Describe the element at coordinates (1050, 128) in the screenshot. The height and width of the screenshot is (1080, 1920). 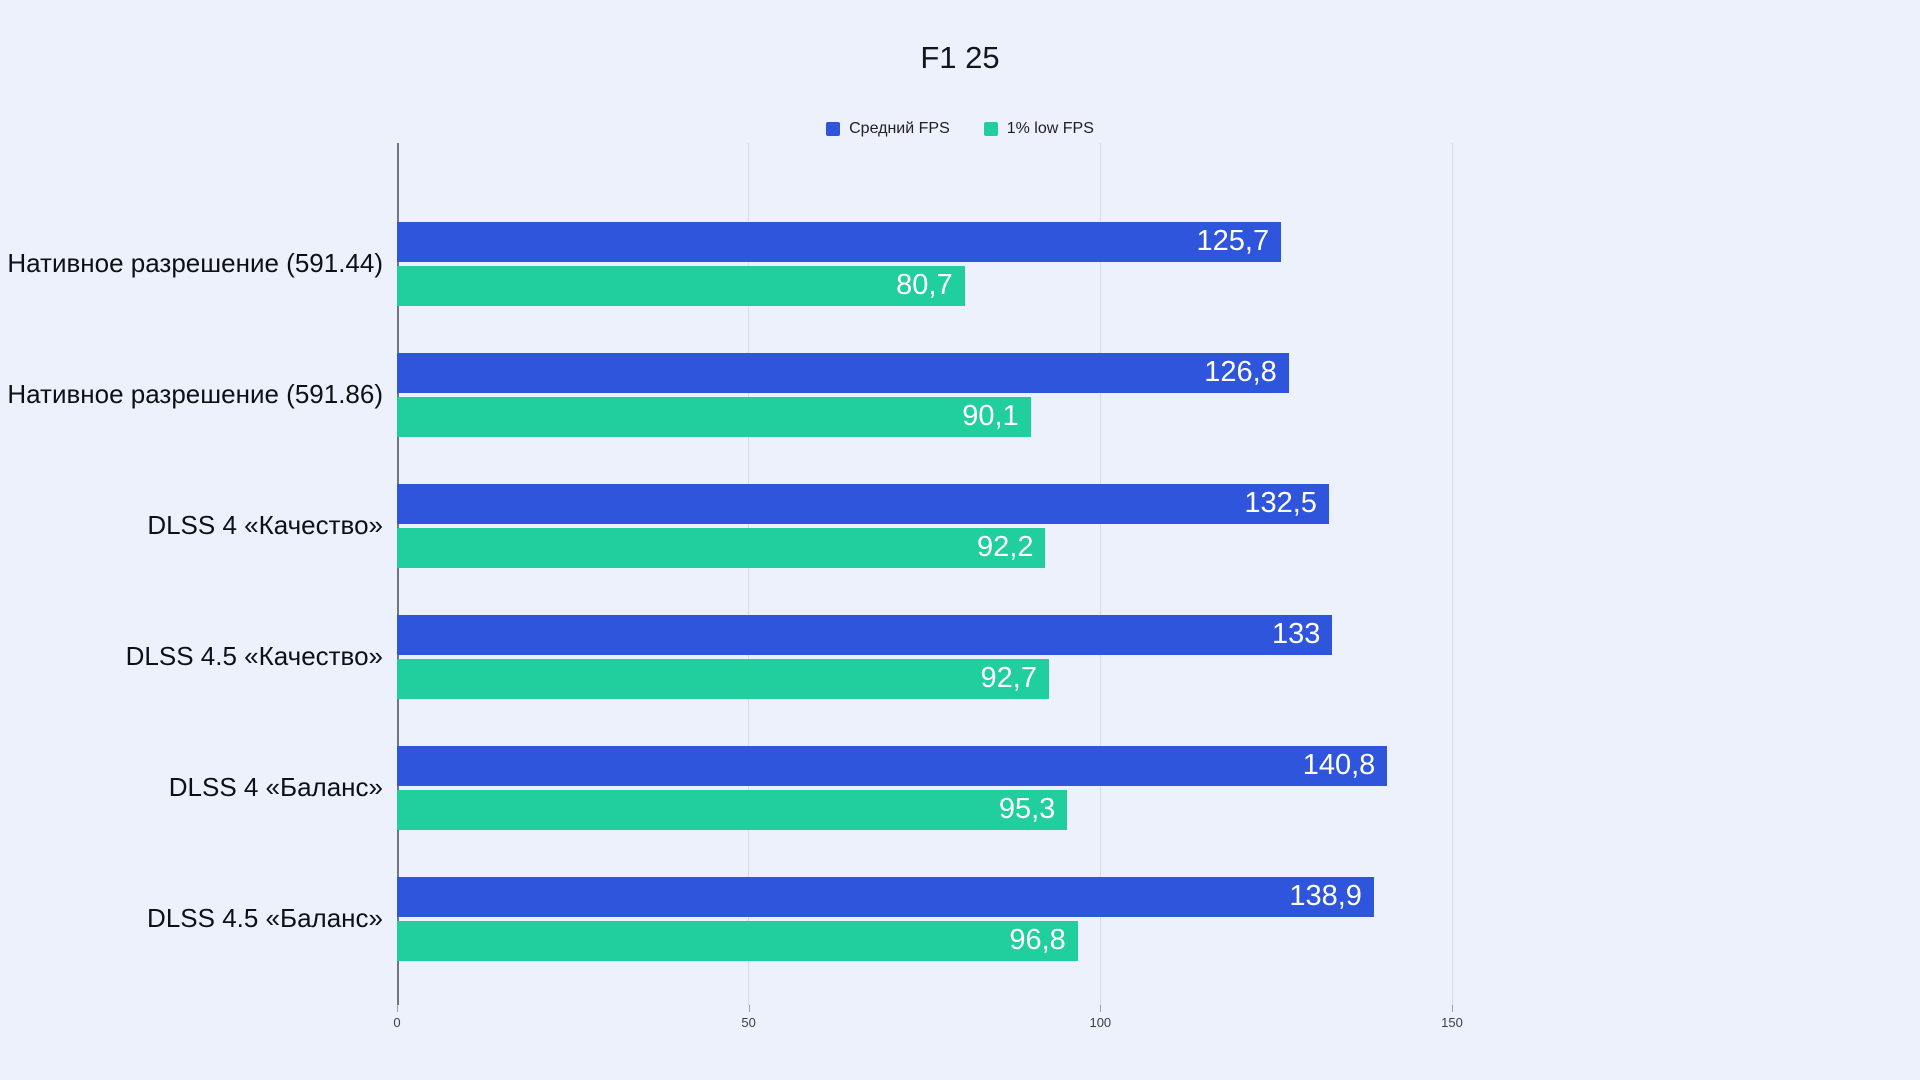
I see `legend-label: 1% low FPS` at that location.